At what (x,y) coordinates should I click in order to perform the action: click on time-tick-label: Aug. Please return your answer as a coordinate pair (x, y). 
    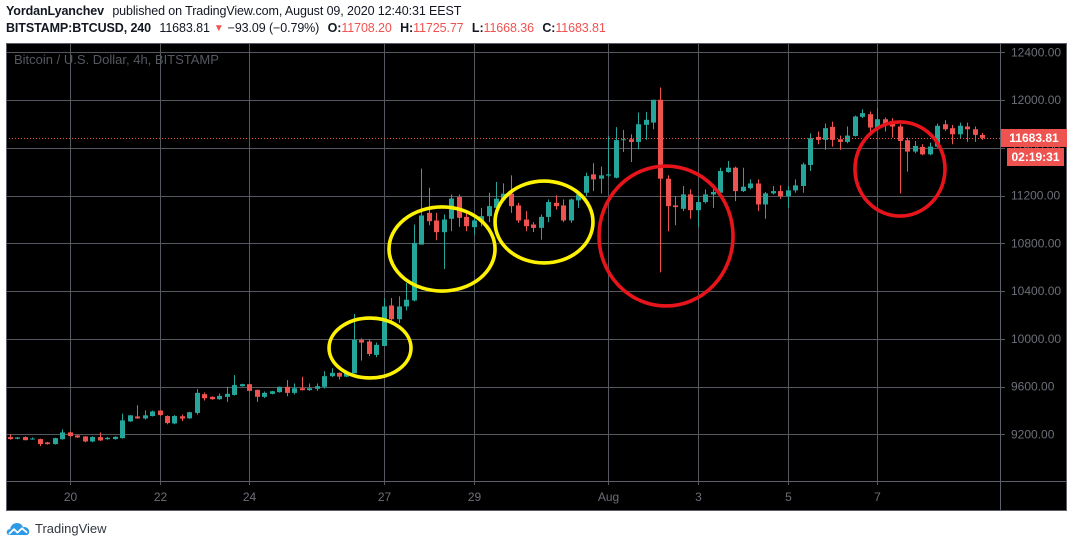
    Looking at the image, I should click on (608, 497).